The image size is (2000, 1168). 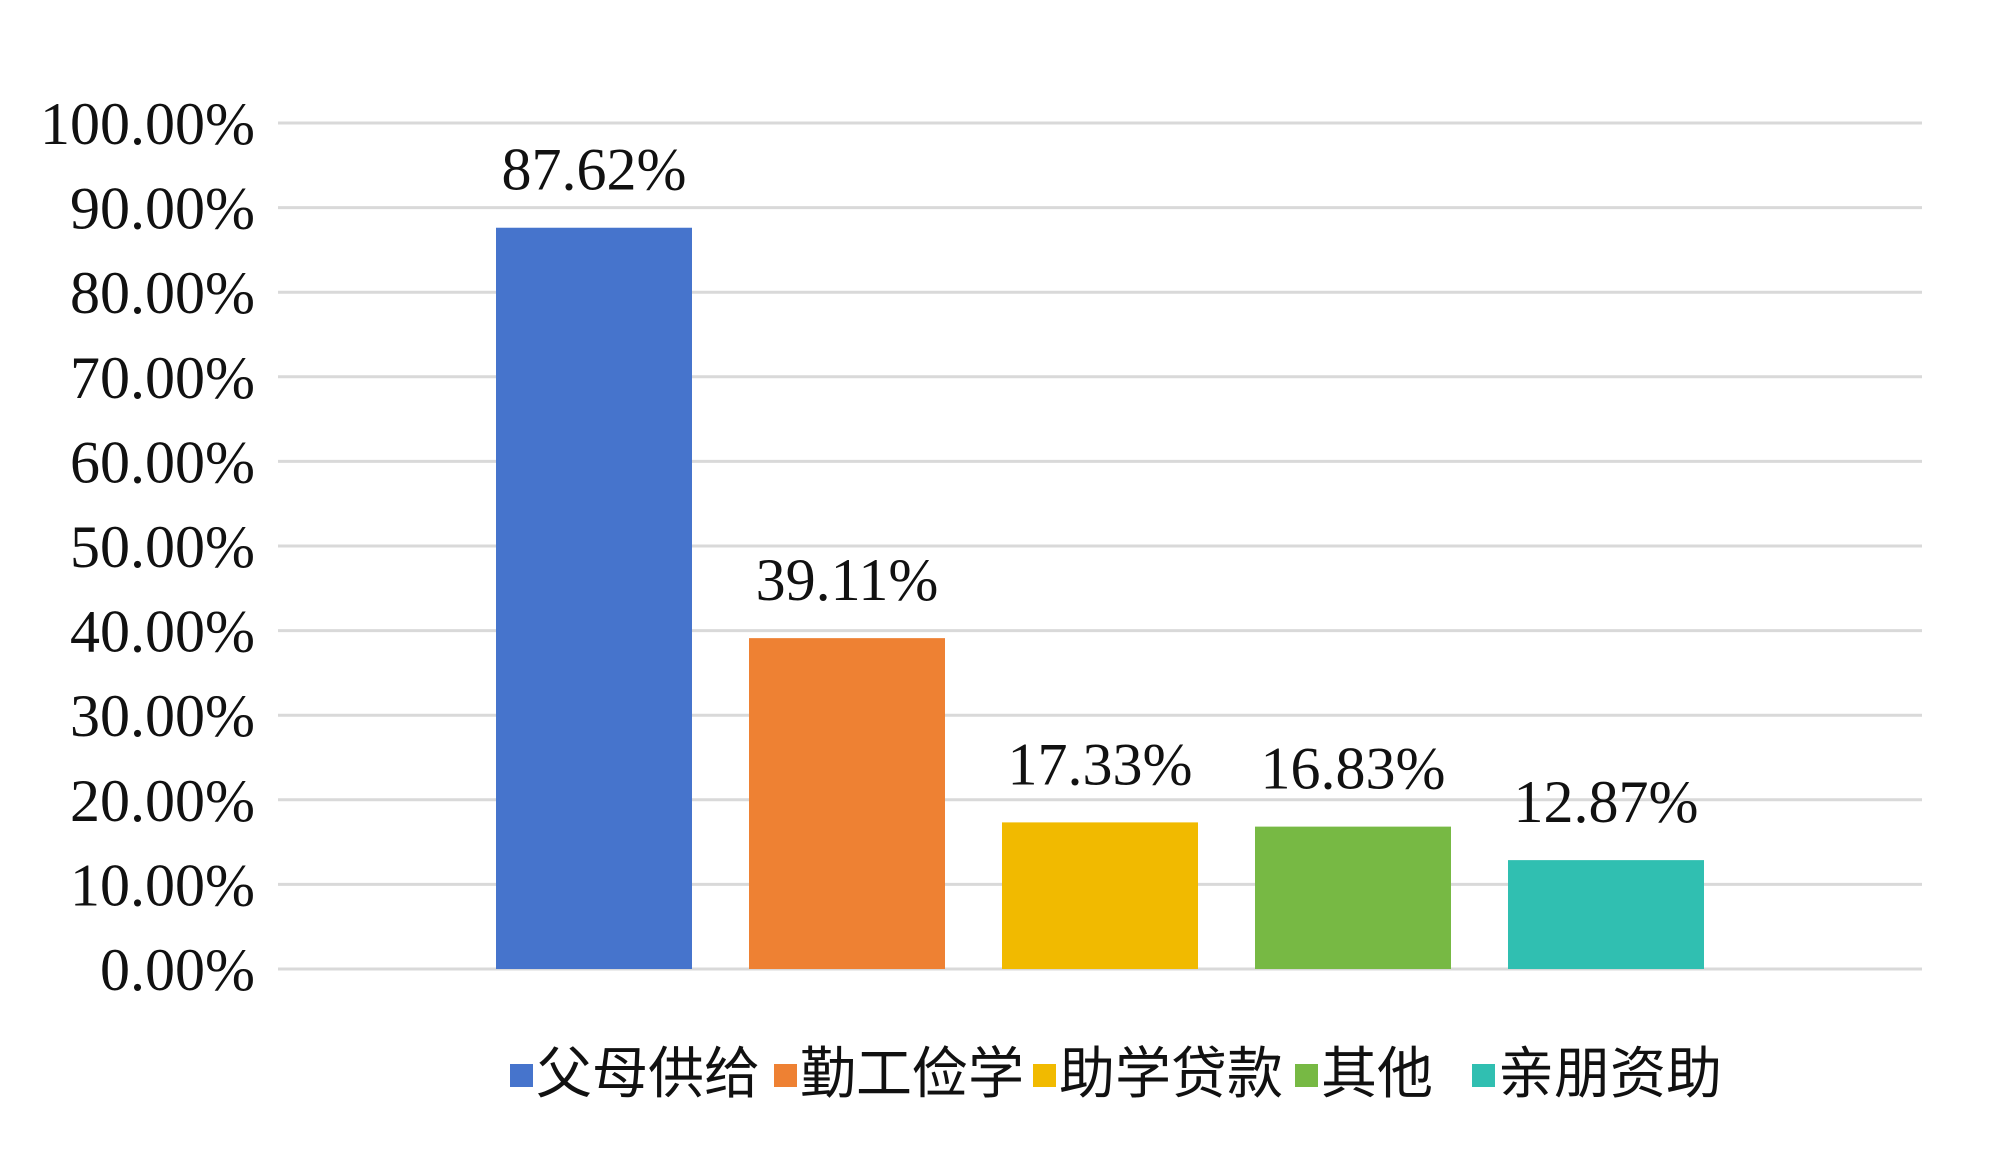 I want to click on legend-item: 亲朋资助, so click(x=1597, y=1075).